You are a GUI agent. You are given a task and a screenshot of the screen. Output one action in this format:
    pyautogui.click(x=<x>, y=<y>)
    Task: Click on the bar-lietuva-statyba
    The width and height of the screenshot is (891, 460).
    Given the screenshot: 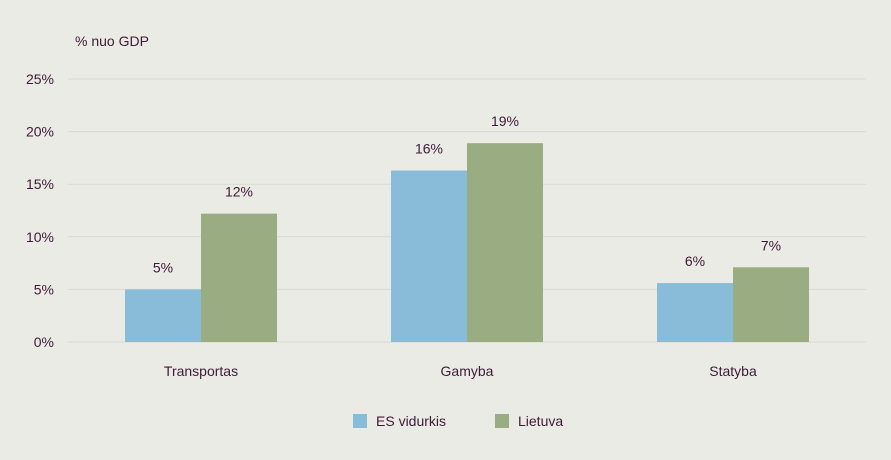 What is the action you would take?
    pyautogui.click(x=771, y=304)
    